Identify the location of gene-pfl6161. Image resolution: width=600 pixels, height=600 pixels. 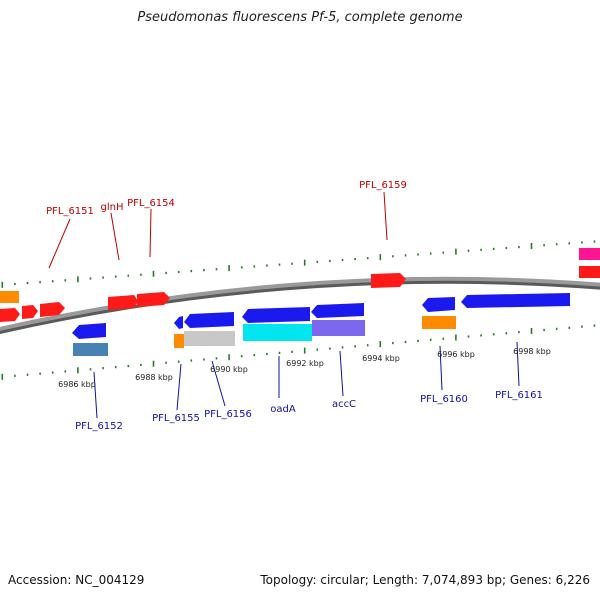
(515, 300).